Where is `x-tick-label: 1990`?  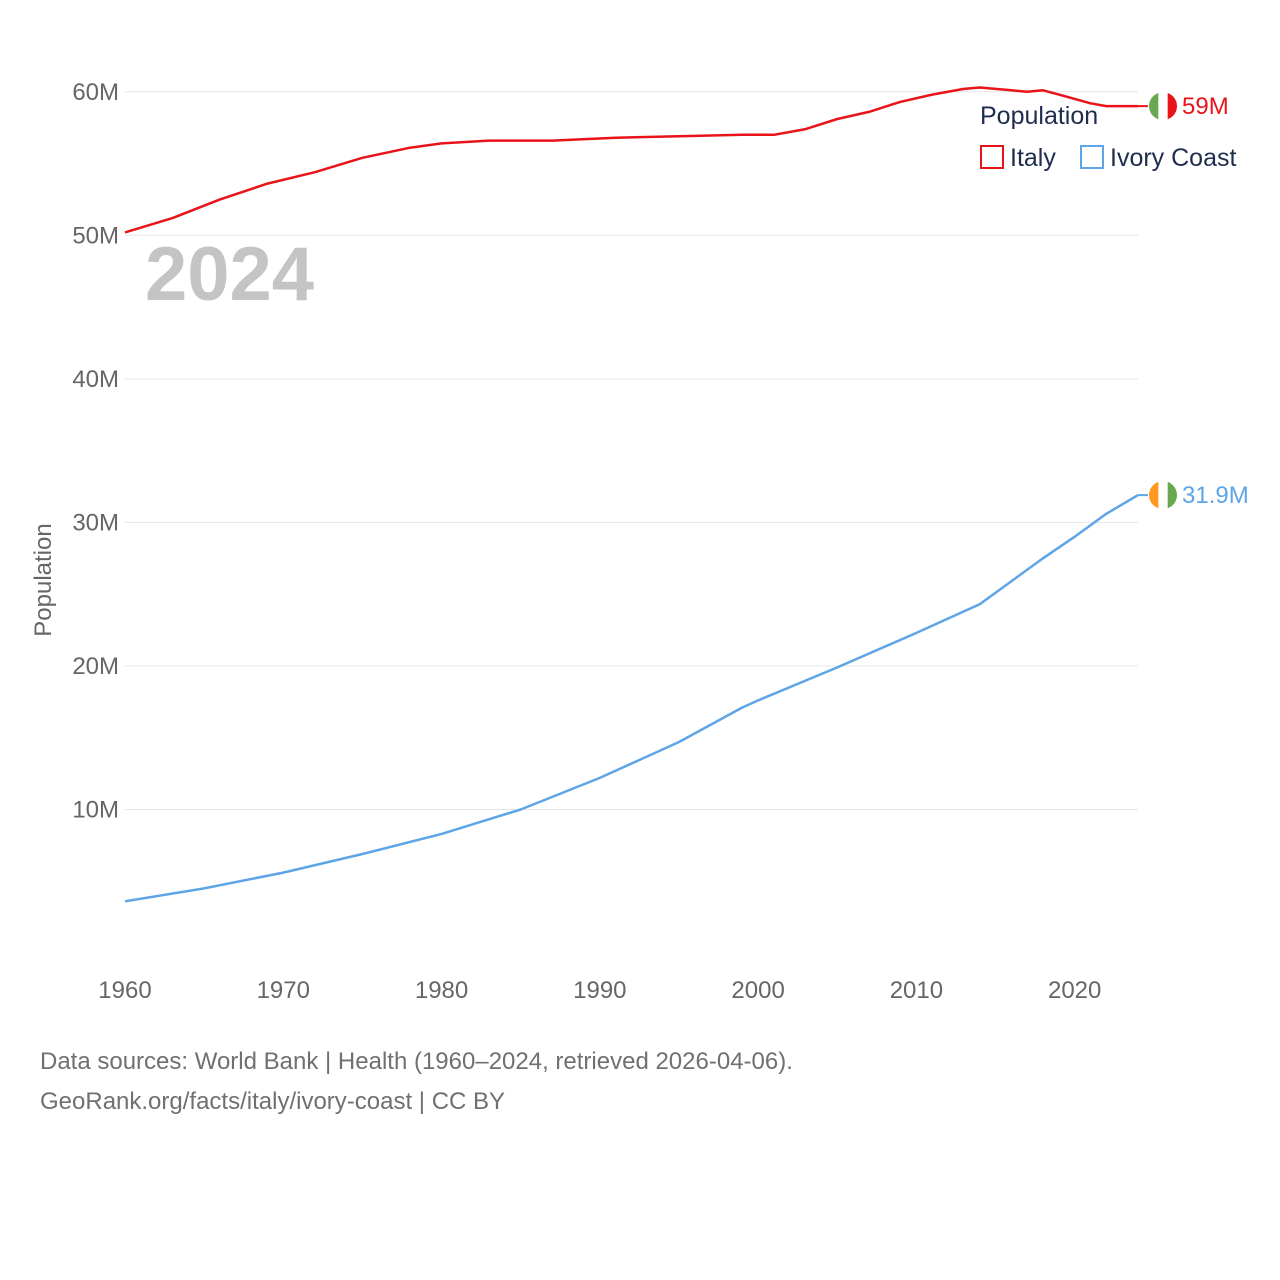
x-tick-label: 1990 is located at coordinates (599, 990).